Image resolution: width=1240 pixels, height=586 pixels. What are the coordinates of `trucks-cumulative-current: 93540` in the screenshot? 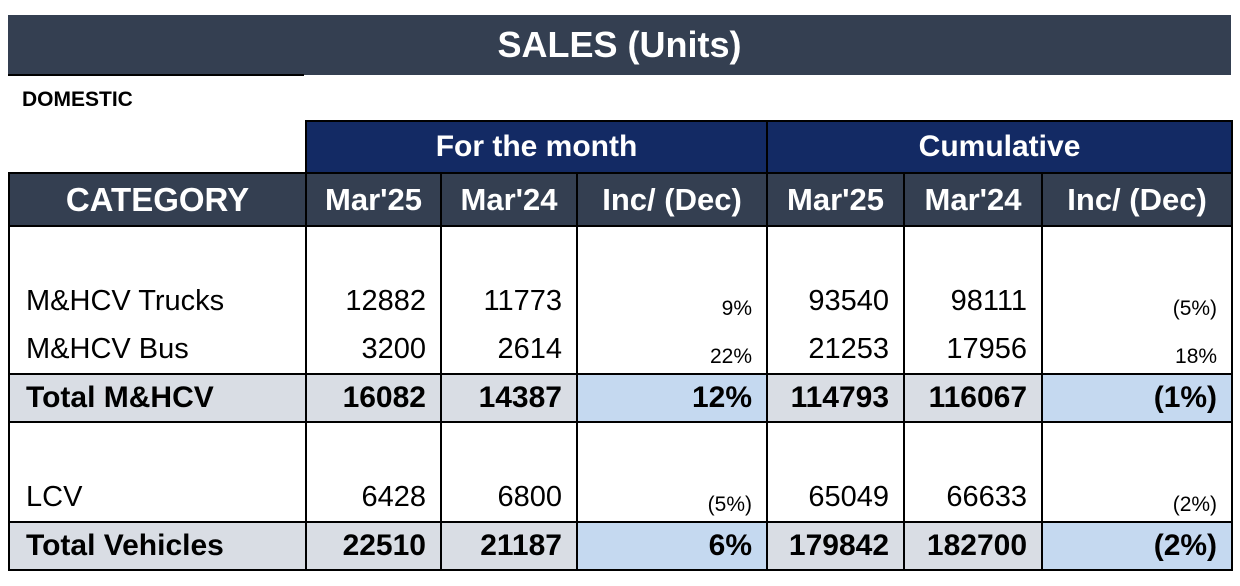 It's located at (849, 300).